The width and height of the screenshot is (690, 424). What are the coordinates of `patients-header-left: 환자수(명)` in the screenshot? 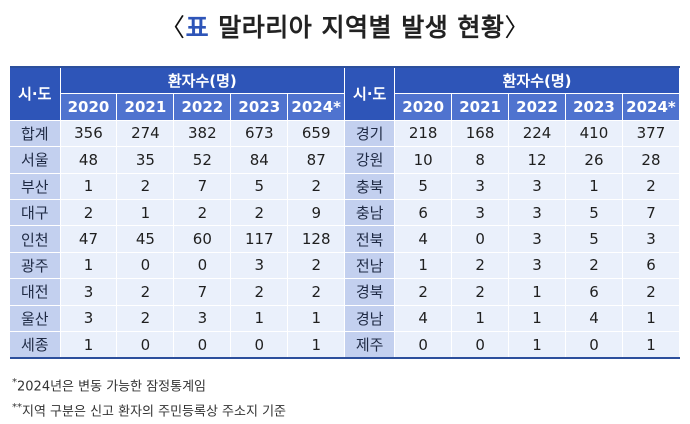 It's located at (203, 81).